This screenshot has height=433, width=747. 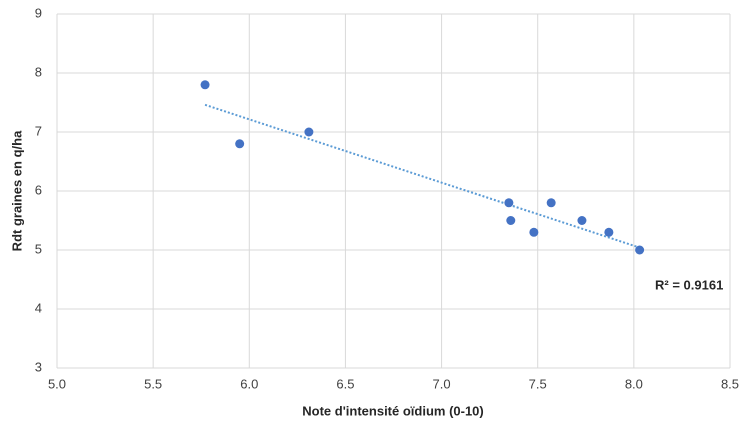 I want to click on x-tick-label: 7.0, so click(x=442, y=383).